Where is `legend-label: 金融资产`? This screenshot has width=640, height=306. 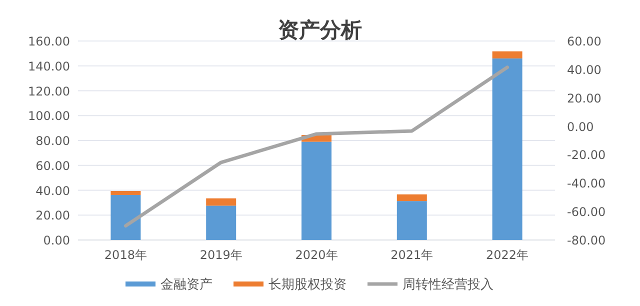
legend-label: 金融资产 is located at coordinates (186, 285).